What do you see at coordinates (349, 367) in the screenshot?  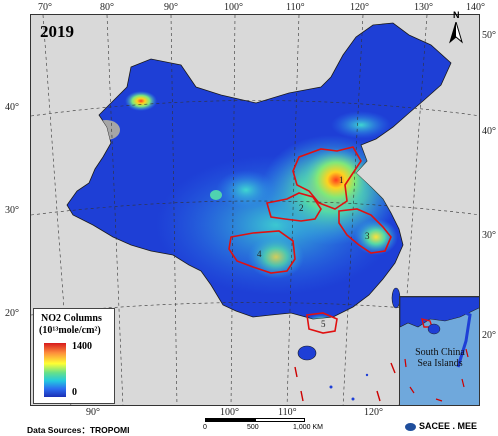 I see `nine-dash-line` at bounding box center [349, 367].